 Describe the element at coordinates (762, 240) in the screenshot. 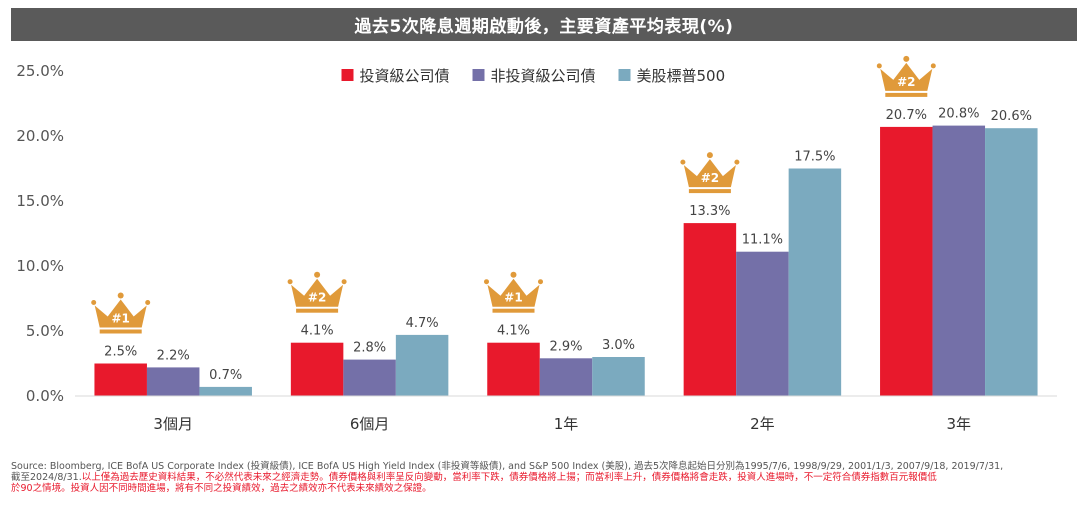

I see `data-label: 11.1%` at that location.